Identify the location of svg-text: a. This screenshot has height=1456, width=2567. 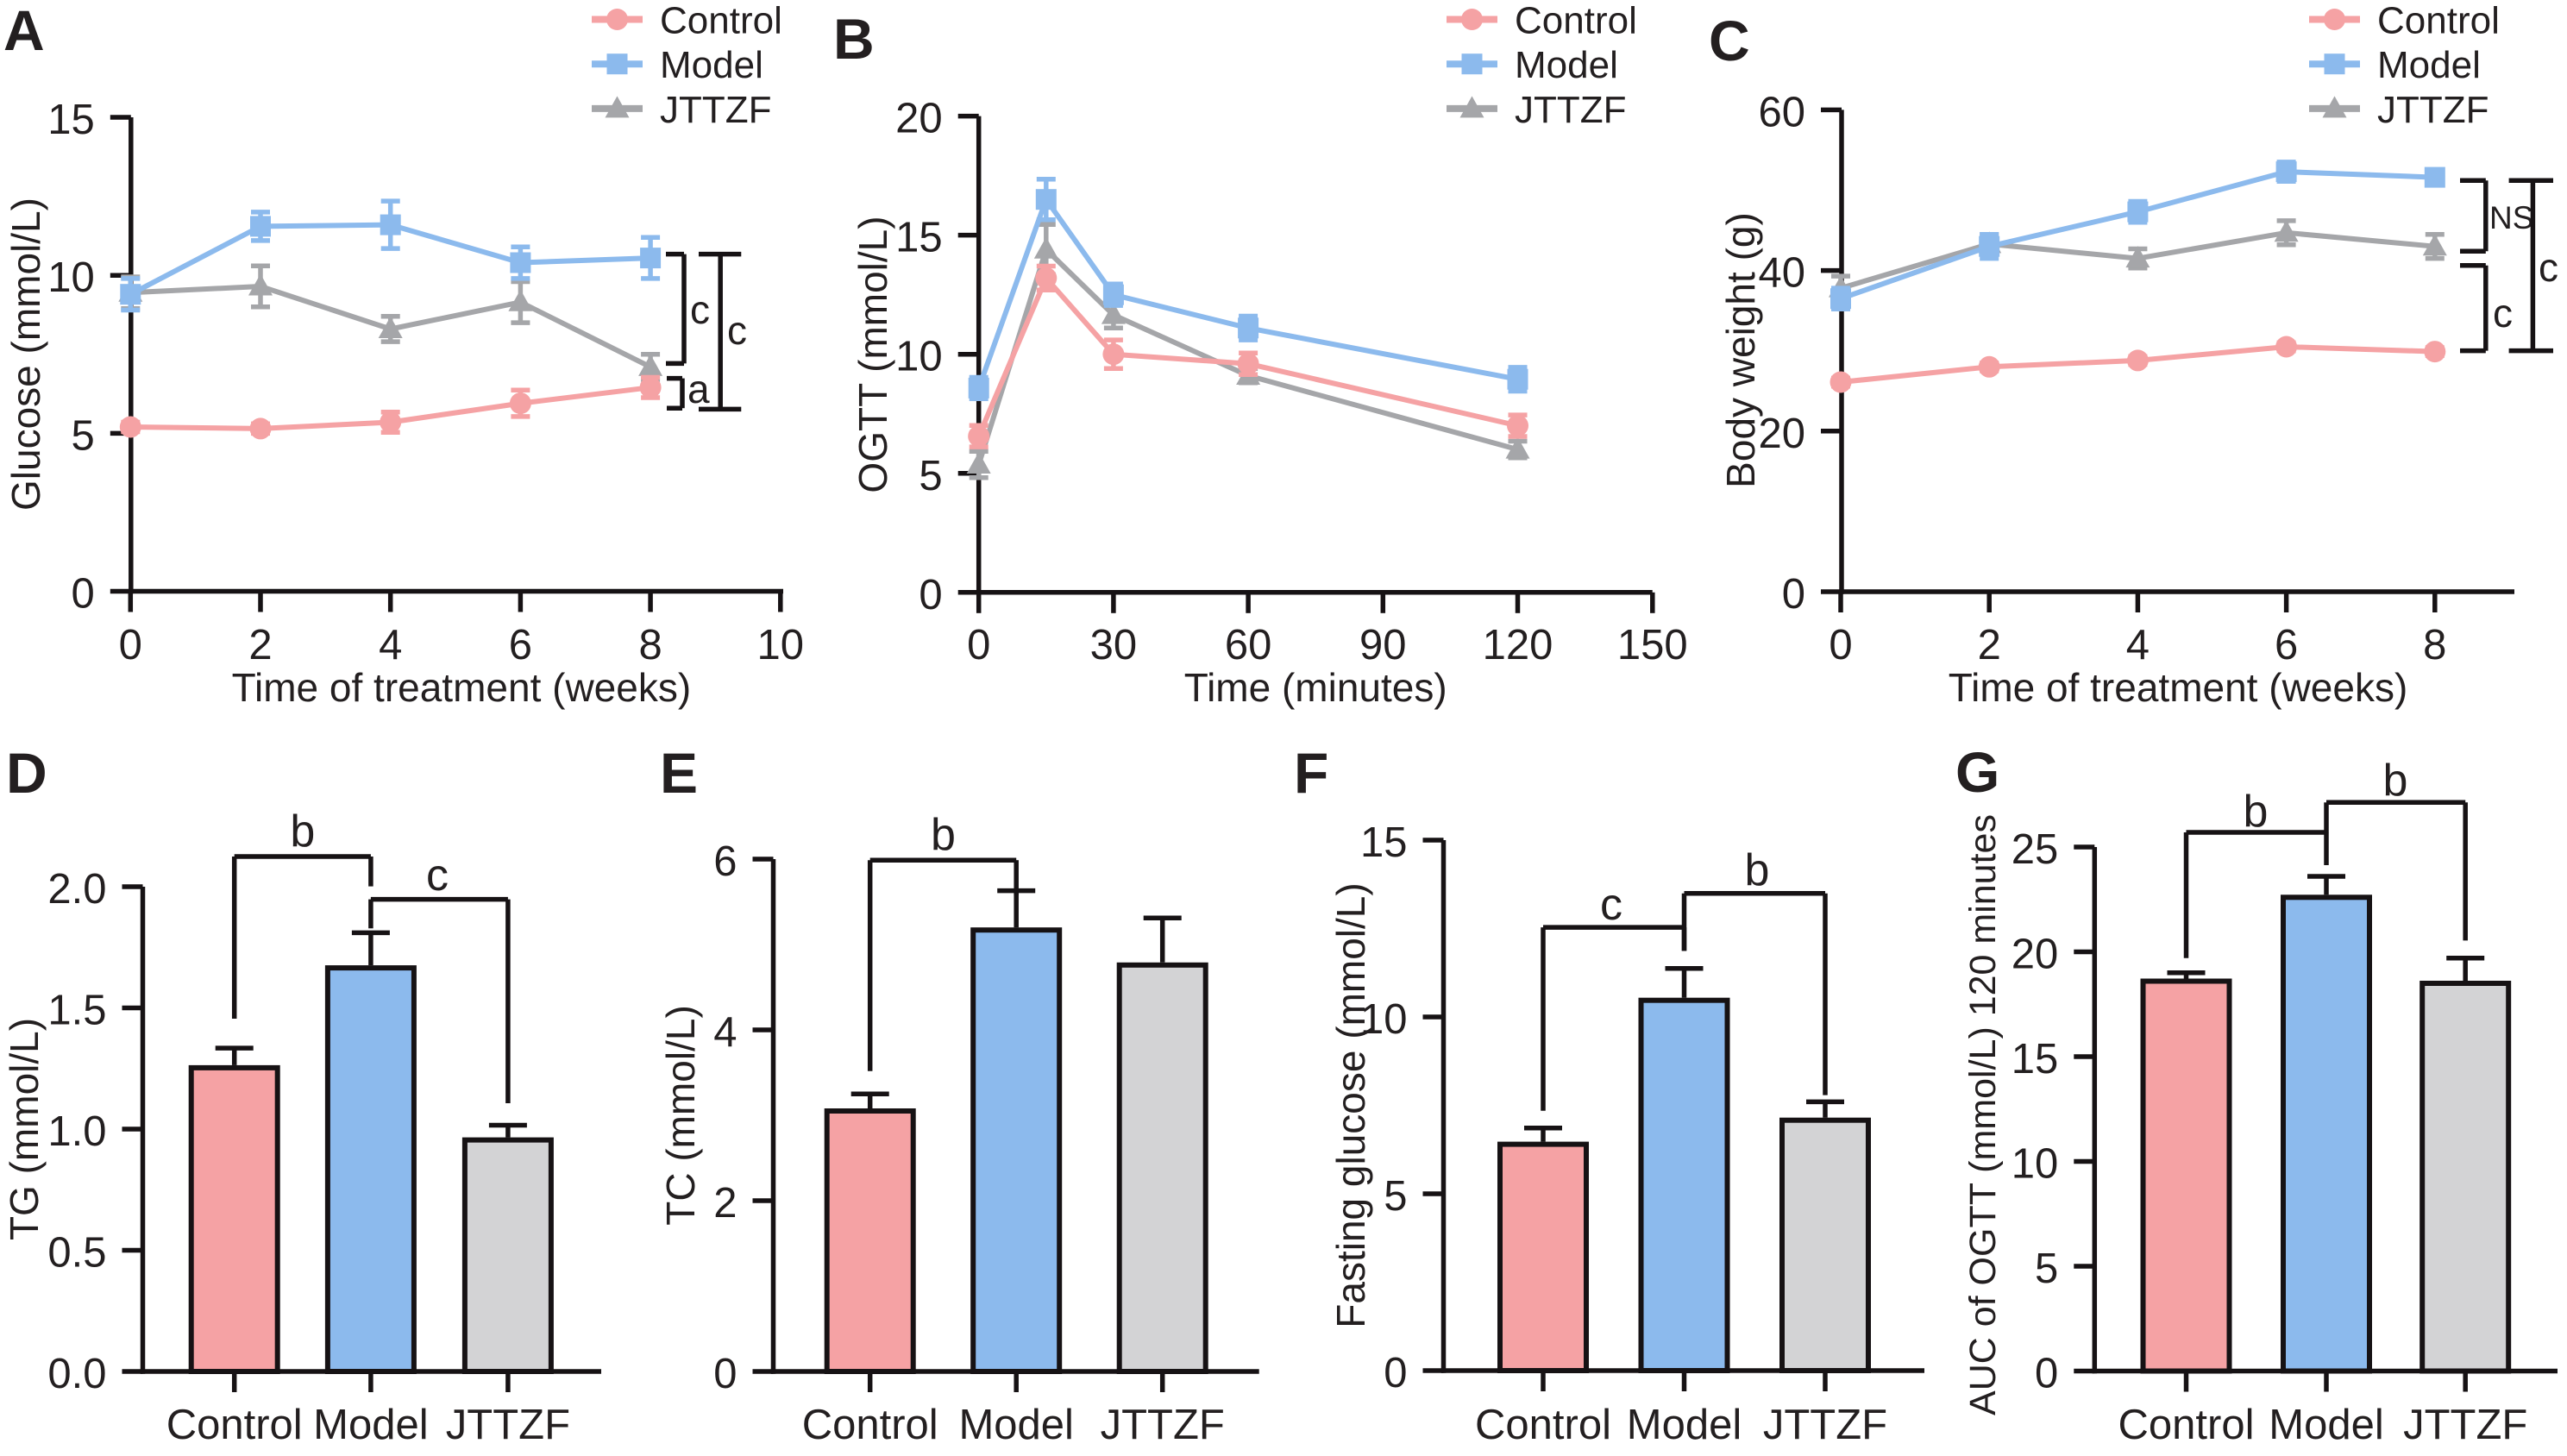
(698, 389).